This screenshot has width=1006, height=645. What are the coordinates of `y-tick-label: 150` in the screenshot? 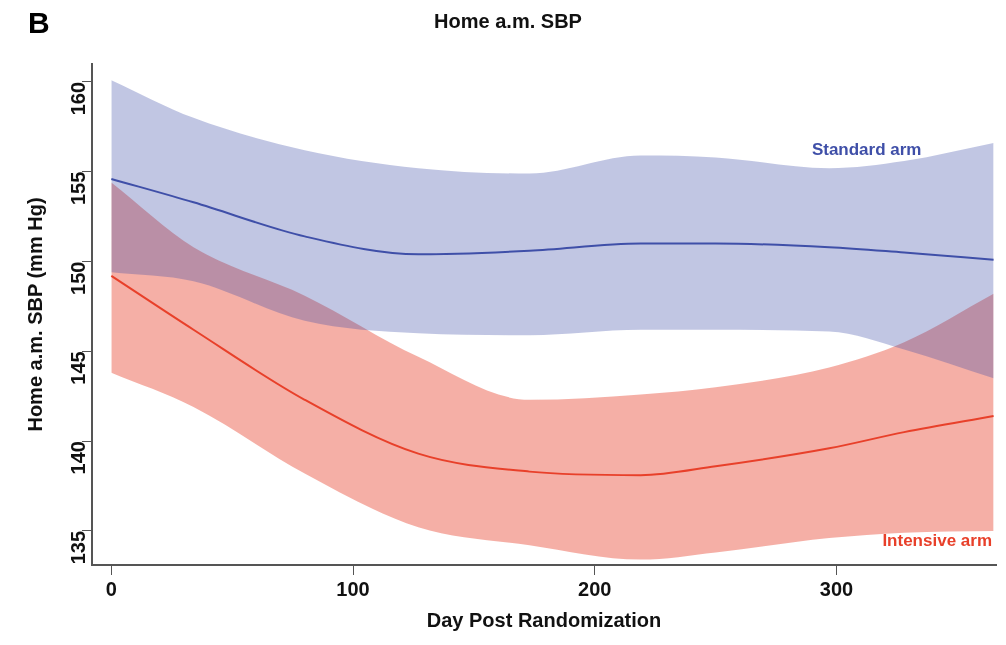 It's located at (77, 278).